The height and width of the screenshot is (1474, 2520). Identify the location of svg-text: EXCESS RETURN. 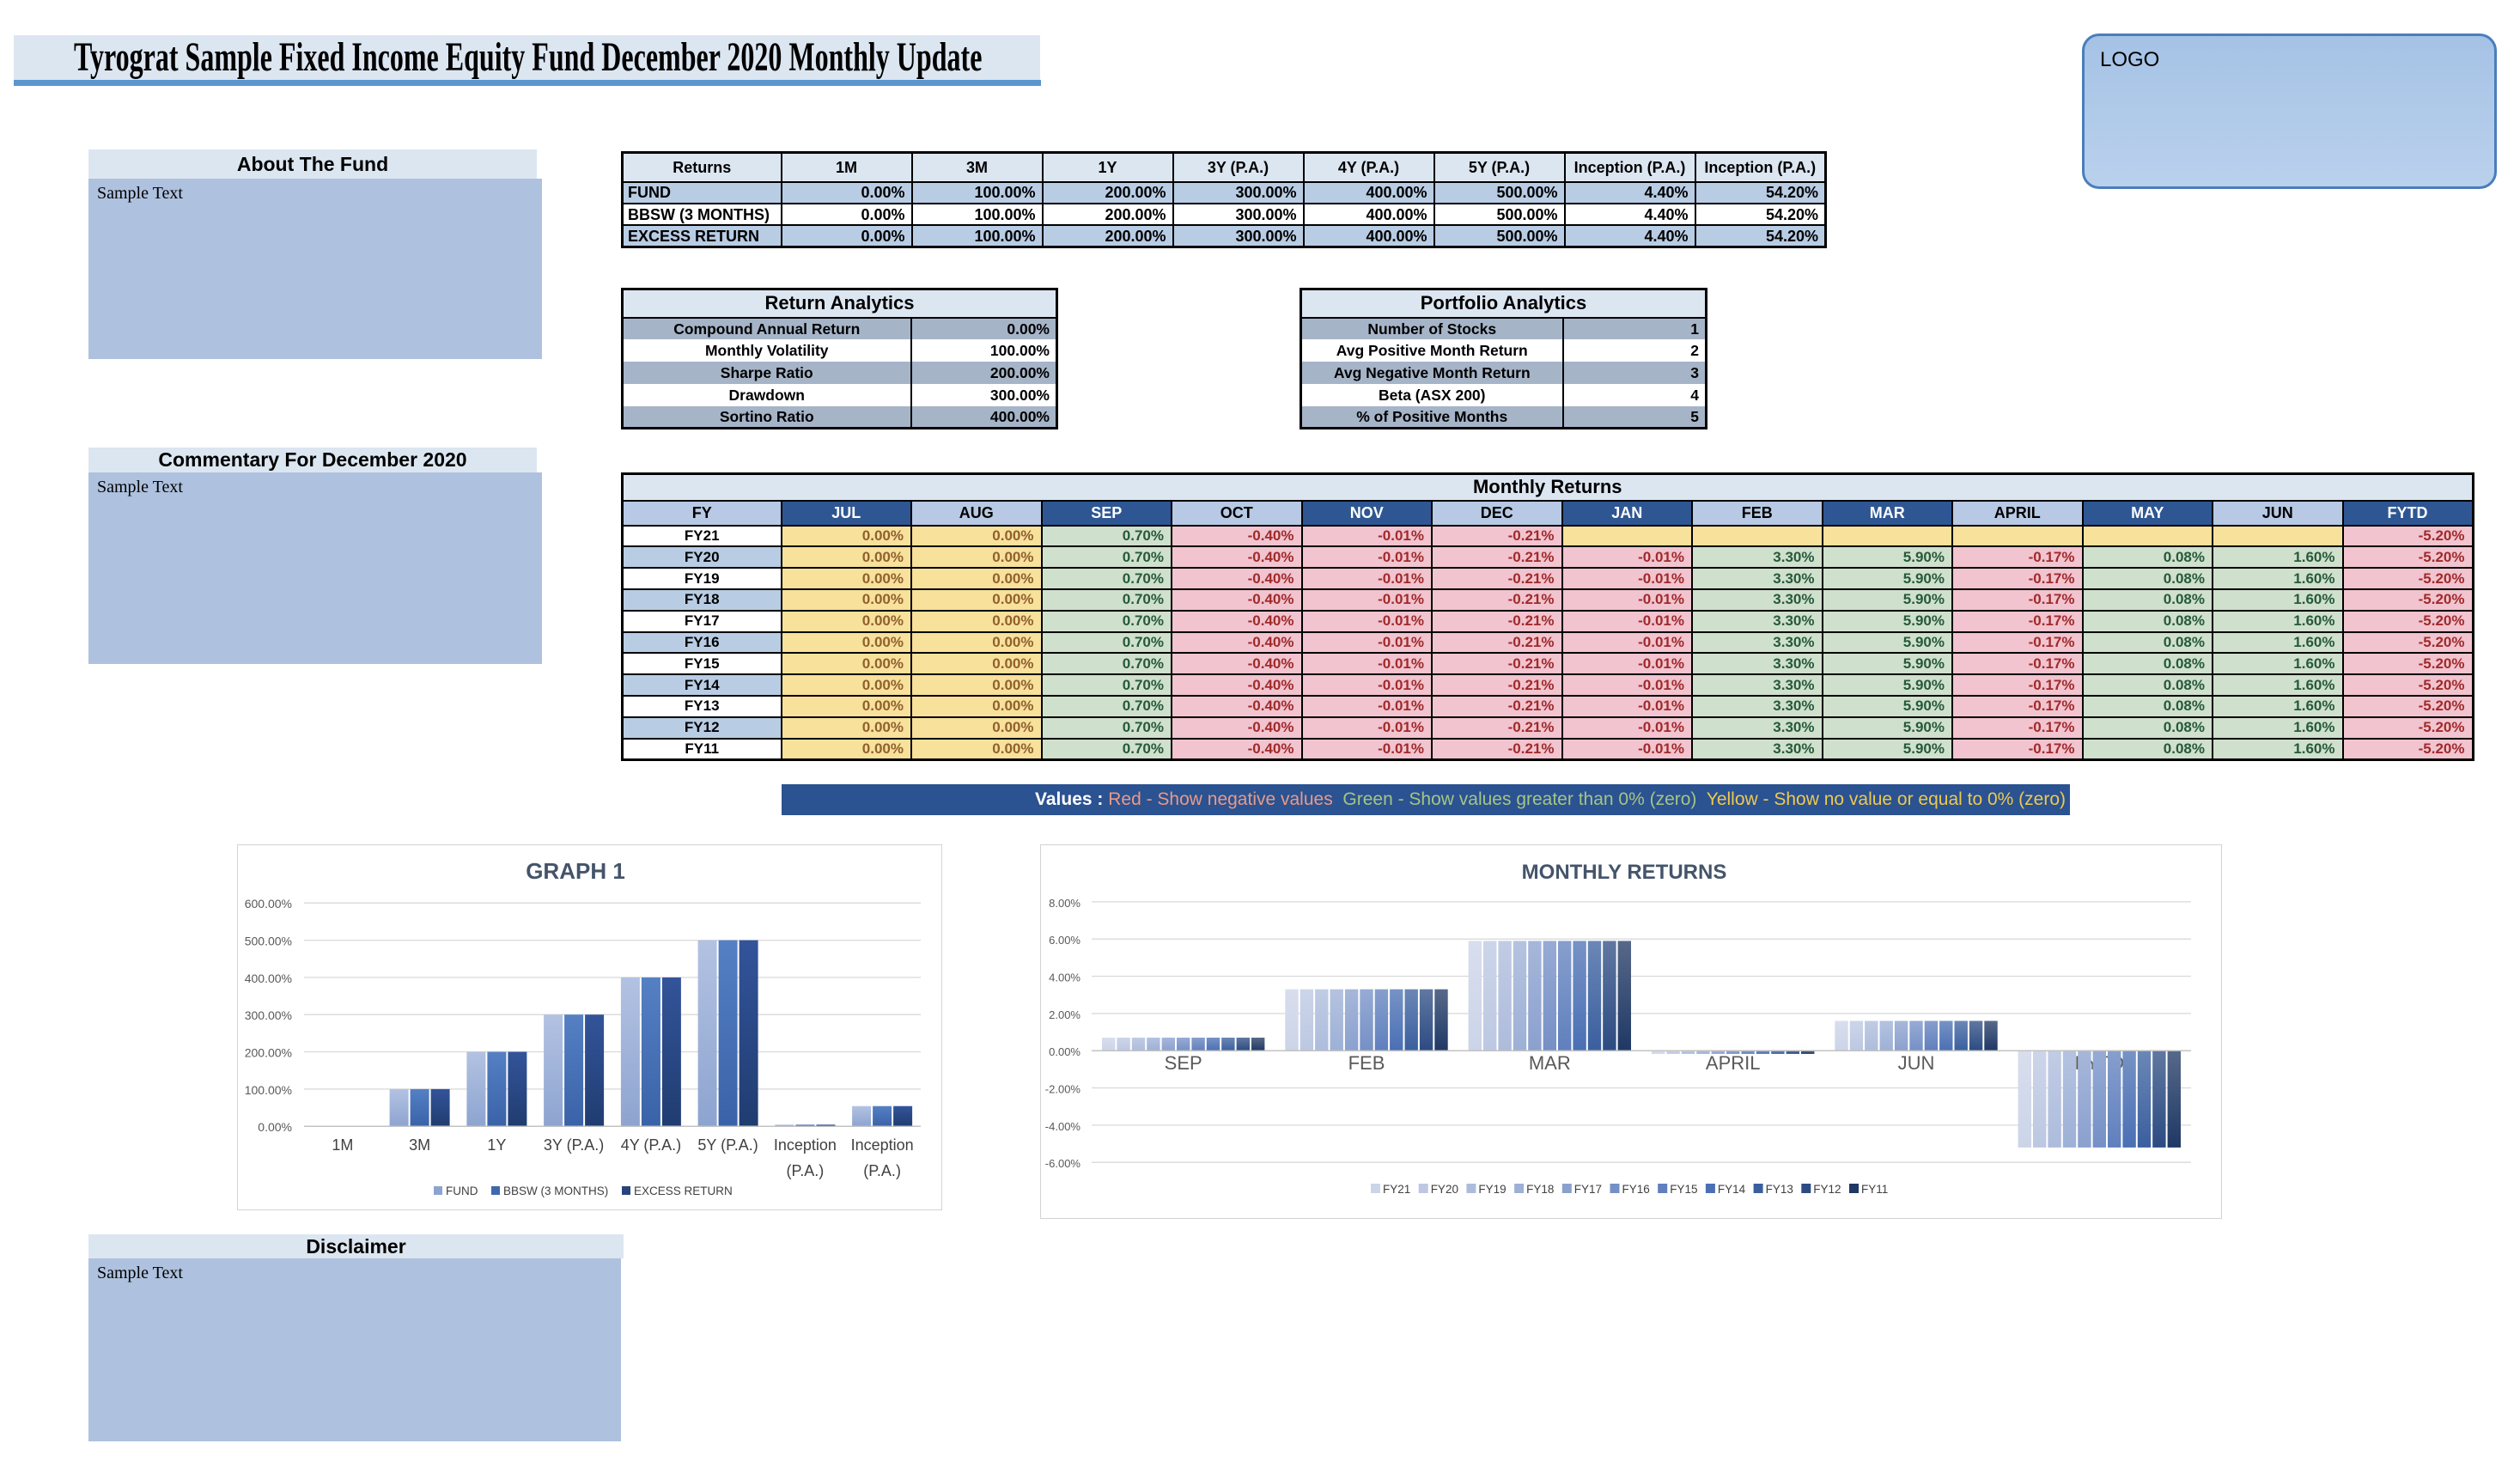
(684, 1191).